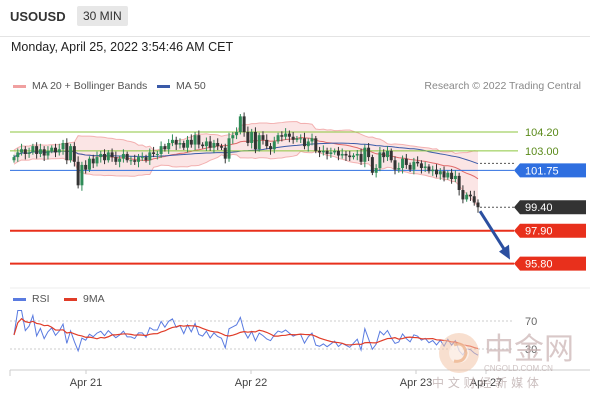  Describe the element at coordinates (251, 383) in the screenshot. I see `x-tick-label: Apr 22` at that location.